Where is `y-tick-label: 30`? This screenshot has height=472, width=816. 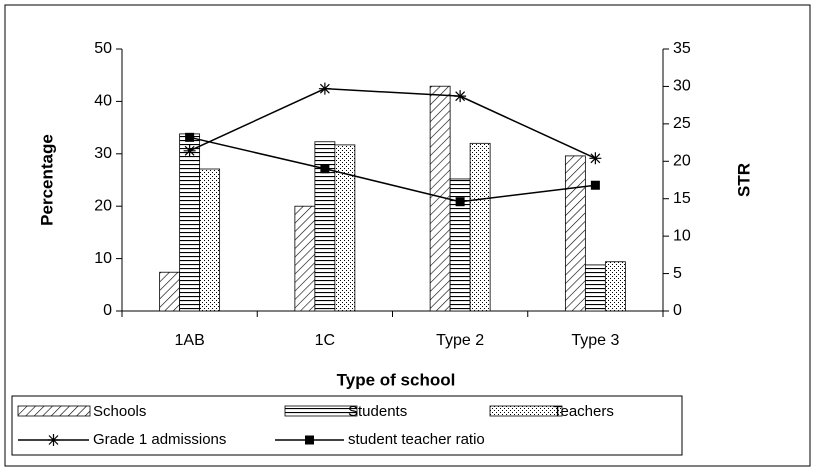
y-tick-label: 30 is located at coordinates (103, 153).